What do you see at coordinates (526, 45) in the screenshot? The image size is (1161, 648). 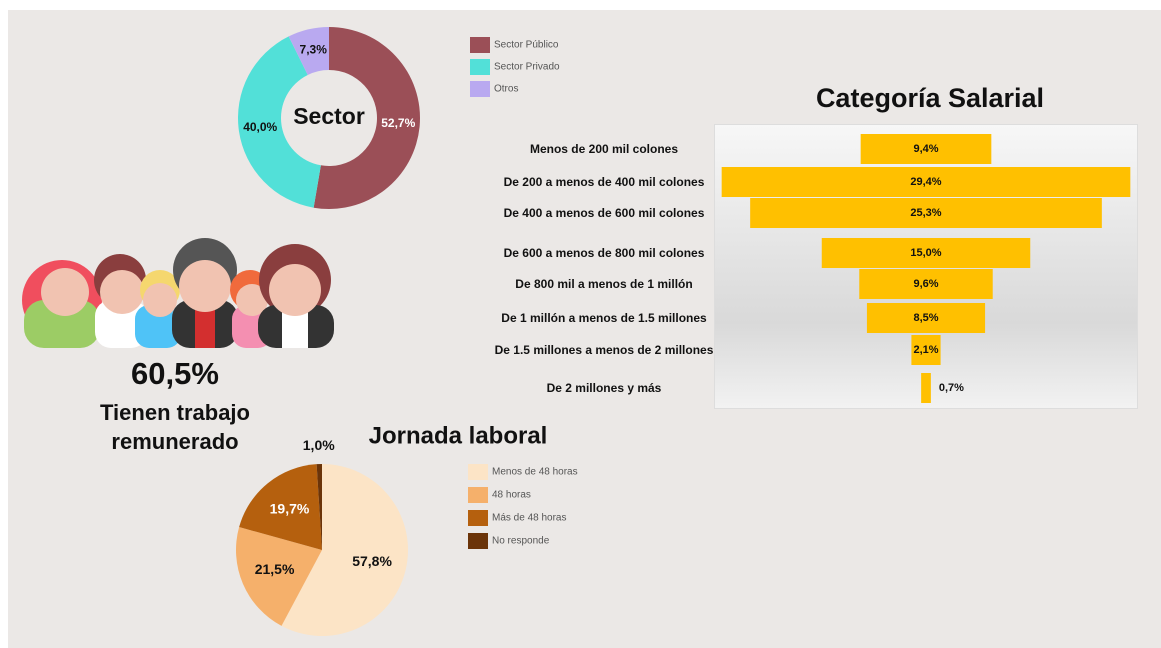 I see `legend-label: Sector Público` at bounding box center [526, 45].